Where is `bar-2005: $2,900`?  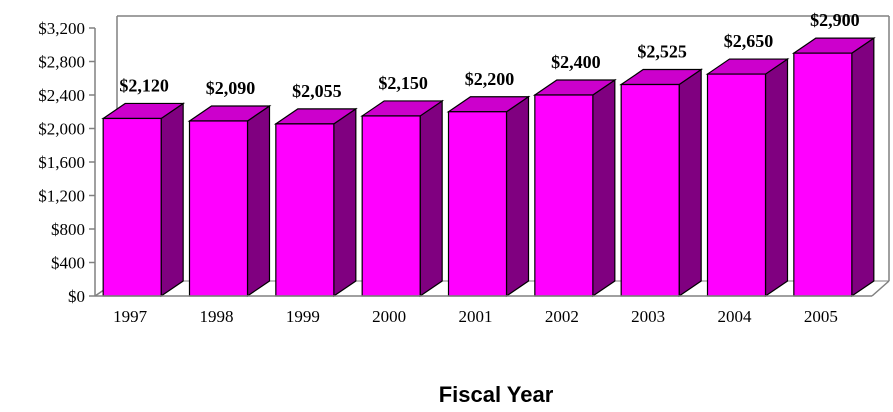
bar-2005: $2,900 is located at coordinates (833, 154).